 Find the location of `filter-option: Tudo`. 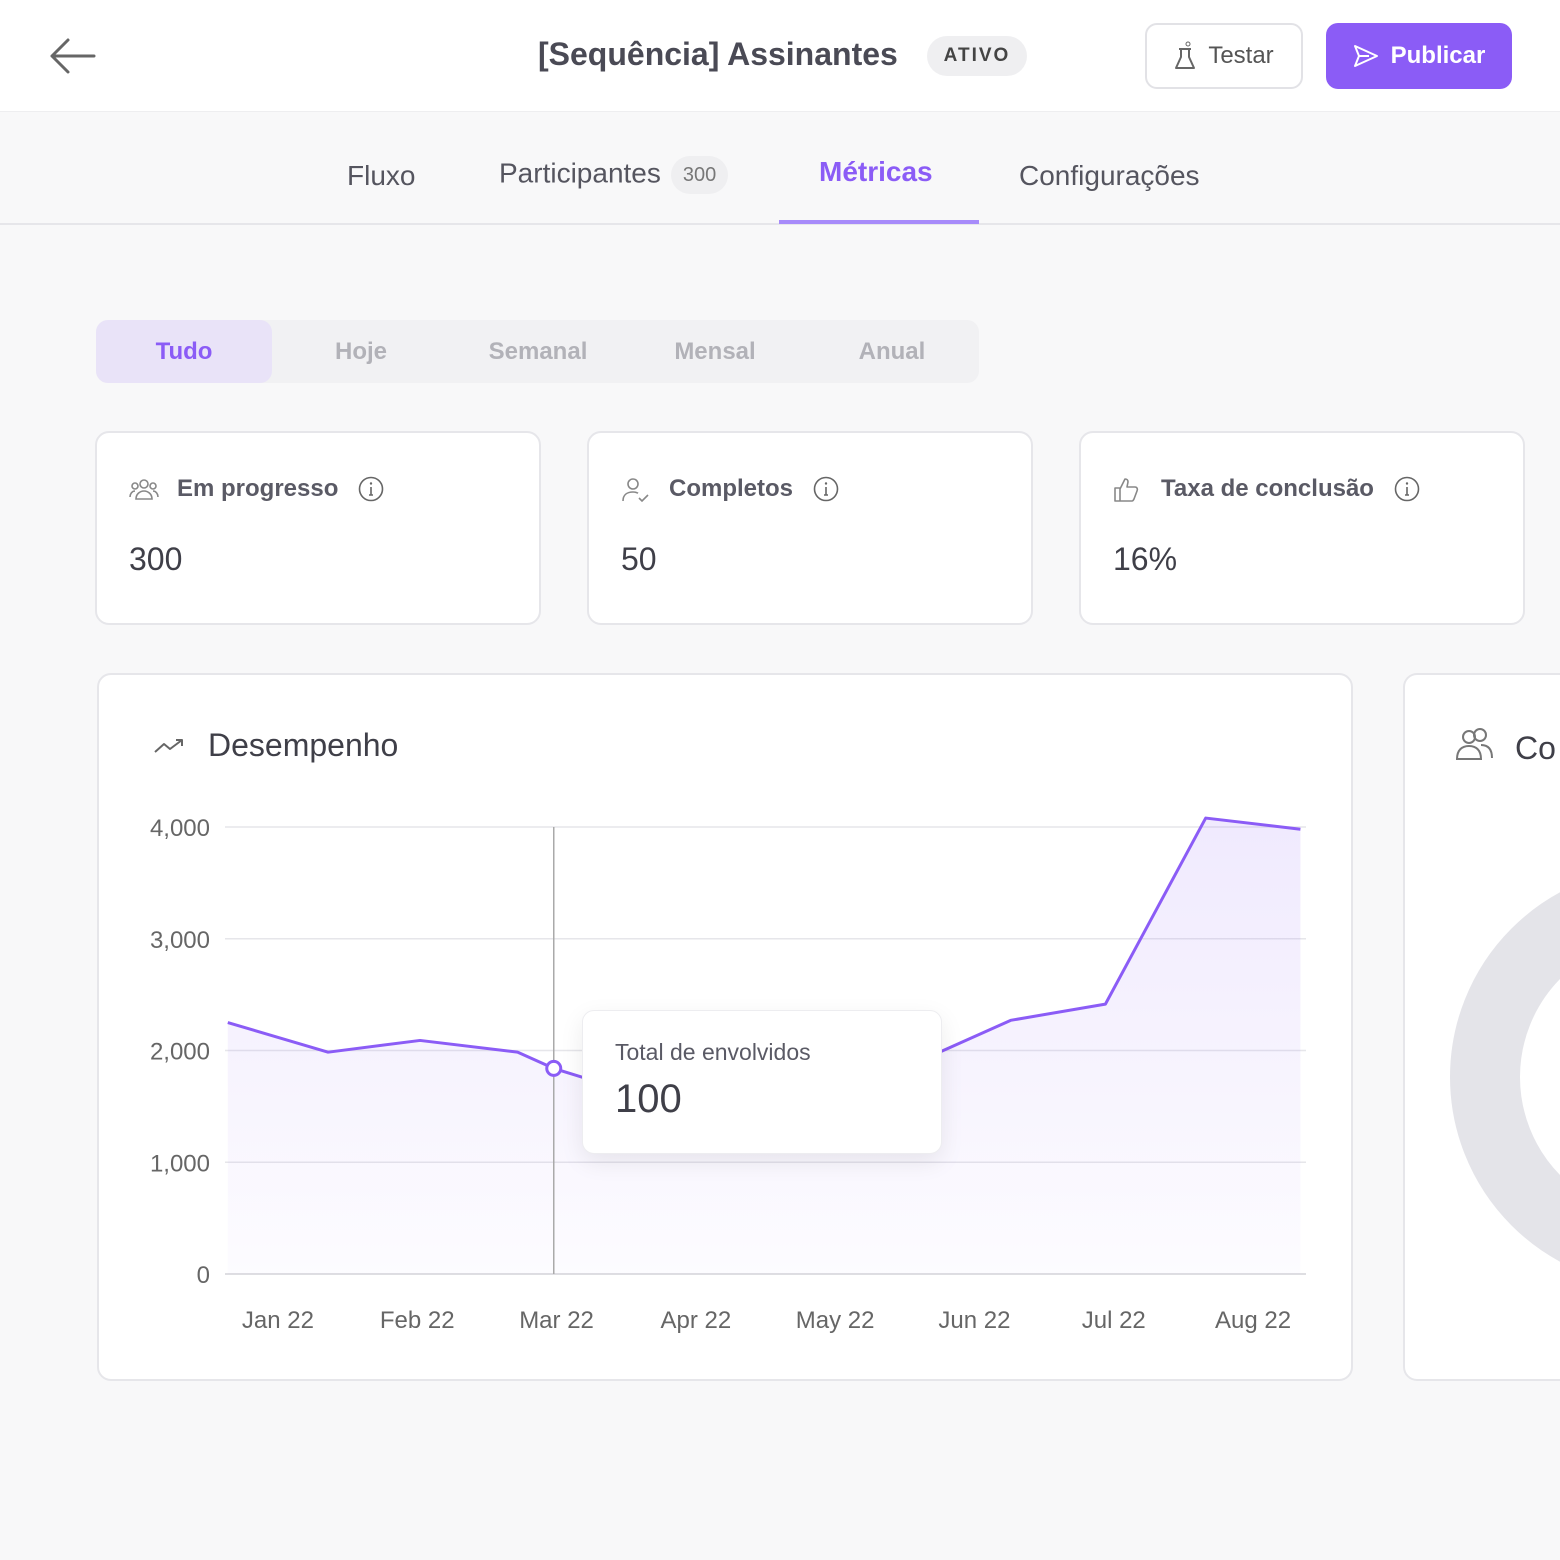

filter-option: Tudo is located at coordinates (184, 351).